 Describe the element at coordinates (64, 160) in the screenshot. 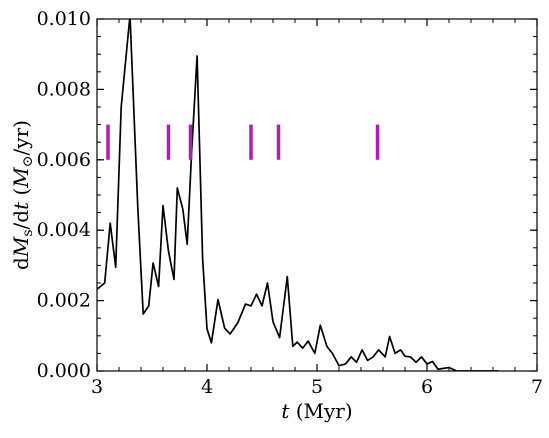

I see `y-tick-label: 0.006` at that location.